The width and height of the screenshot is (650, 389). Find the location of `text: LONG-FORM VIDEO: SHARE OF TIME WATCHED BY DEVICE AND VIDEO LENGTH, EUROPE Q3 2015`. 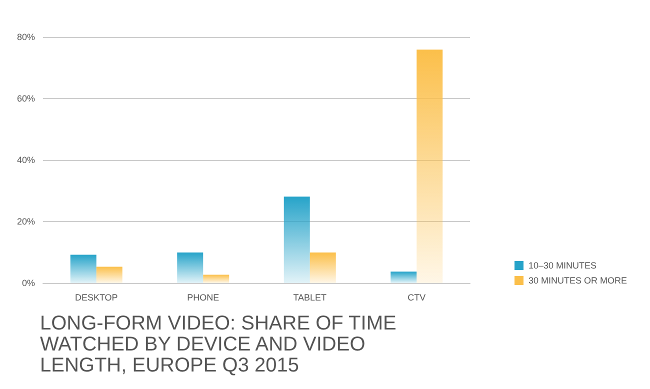

text: LONG-FORM VIDEO: SHARE OF TIME WATCHED BY DEVICE AND VIDEO LENGTH, EUROPE Q3 2015 is located at coordinates (221, 344).